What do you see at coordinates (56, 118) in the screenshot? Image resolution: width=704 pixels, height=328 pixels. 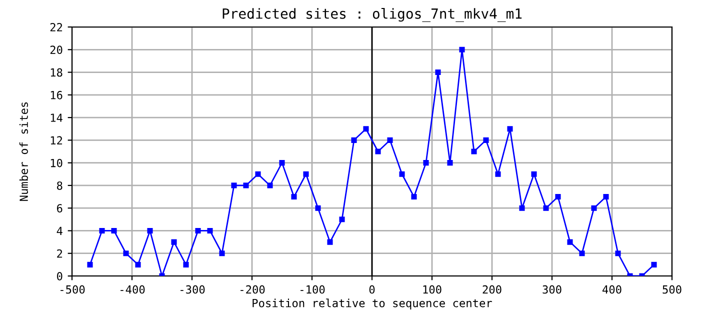 I see `y-tick-label: 14` at bounding box center [56, 118].